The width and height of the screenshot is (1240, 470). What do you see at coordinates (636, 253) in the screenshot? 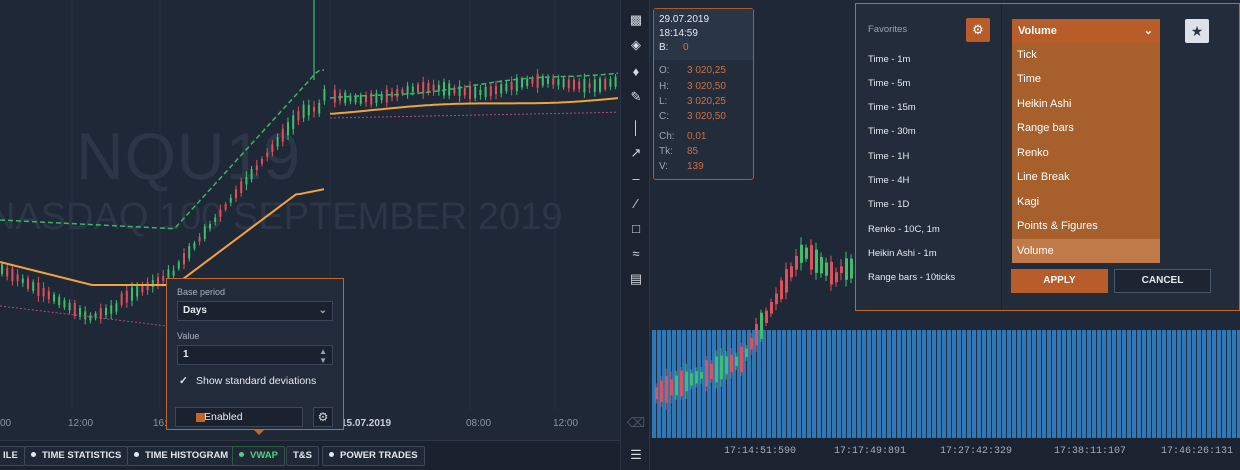
I see `fibonacci-icon: ≈` at bounding box center [636, 253].